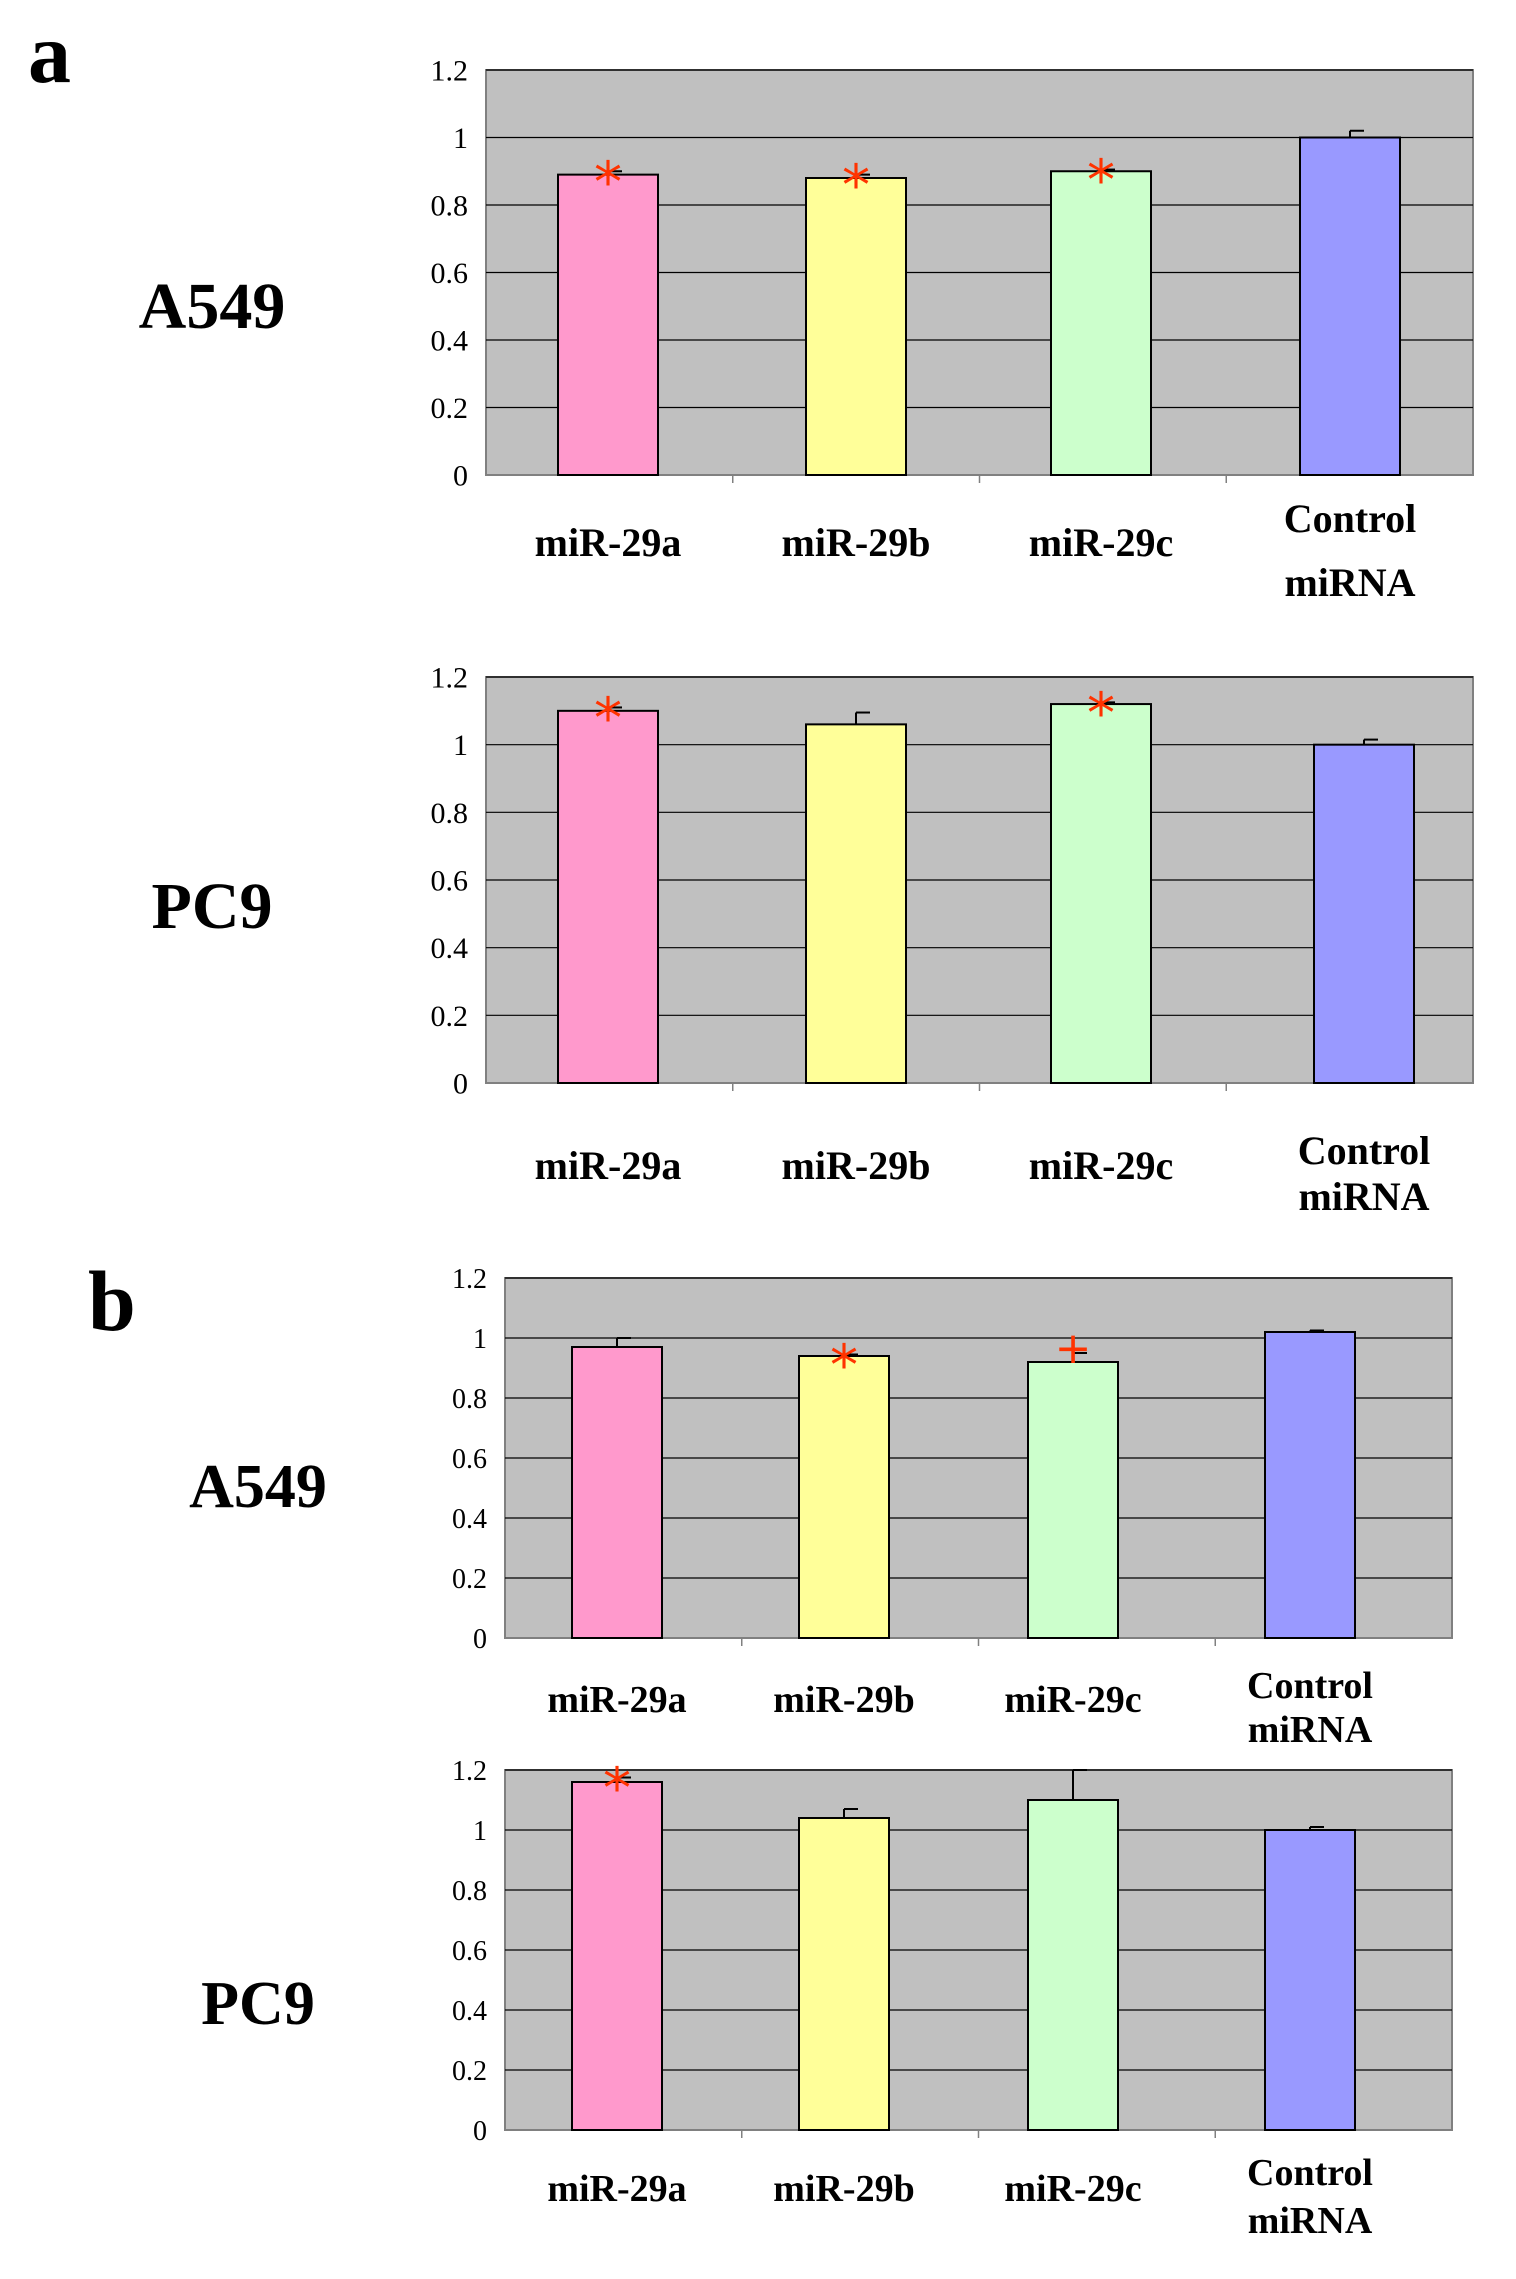  I want to click on significance-plus: +, so click(1073, 1348).